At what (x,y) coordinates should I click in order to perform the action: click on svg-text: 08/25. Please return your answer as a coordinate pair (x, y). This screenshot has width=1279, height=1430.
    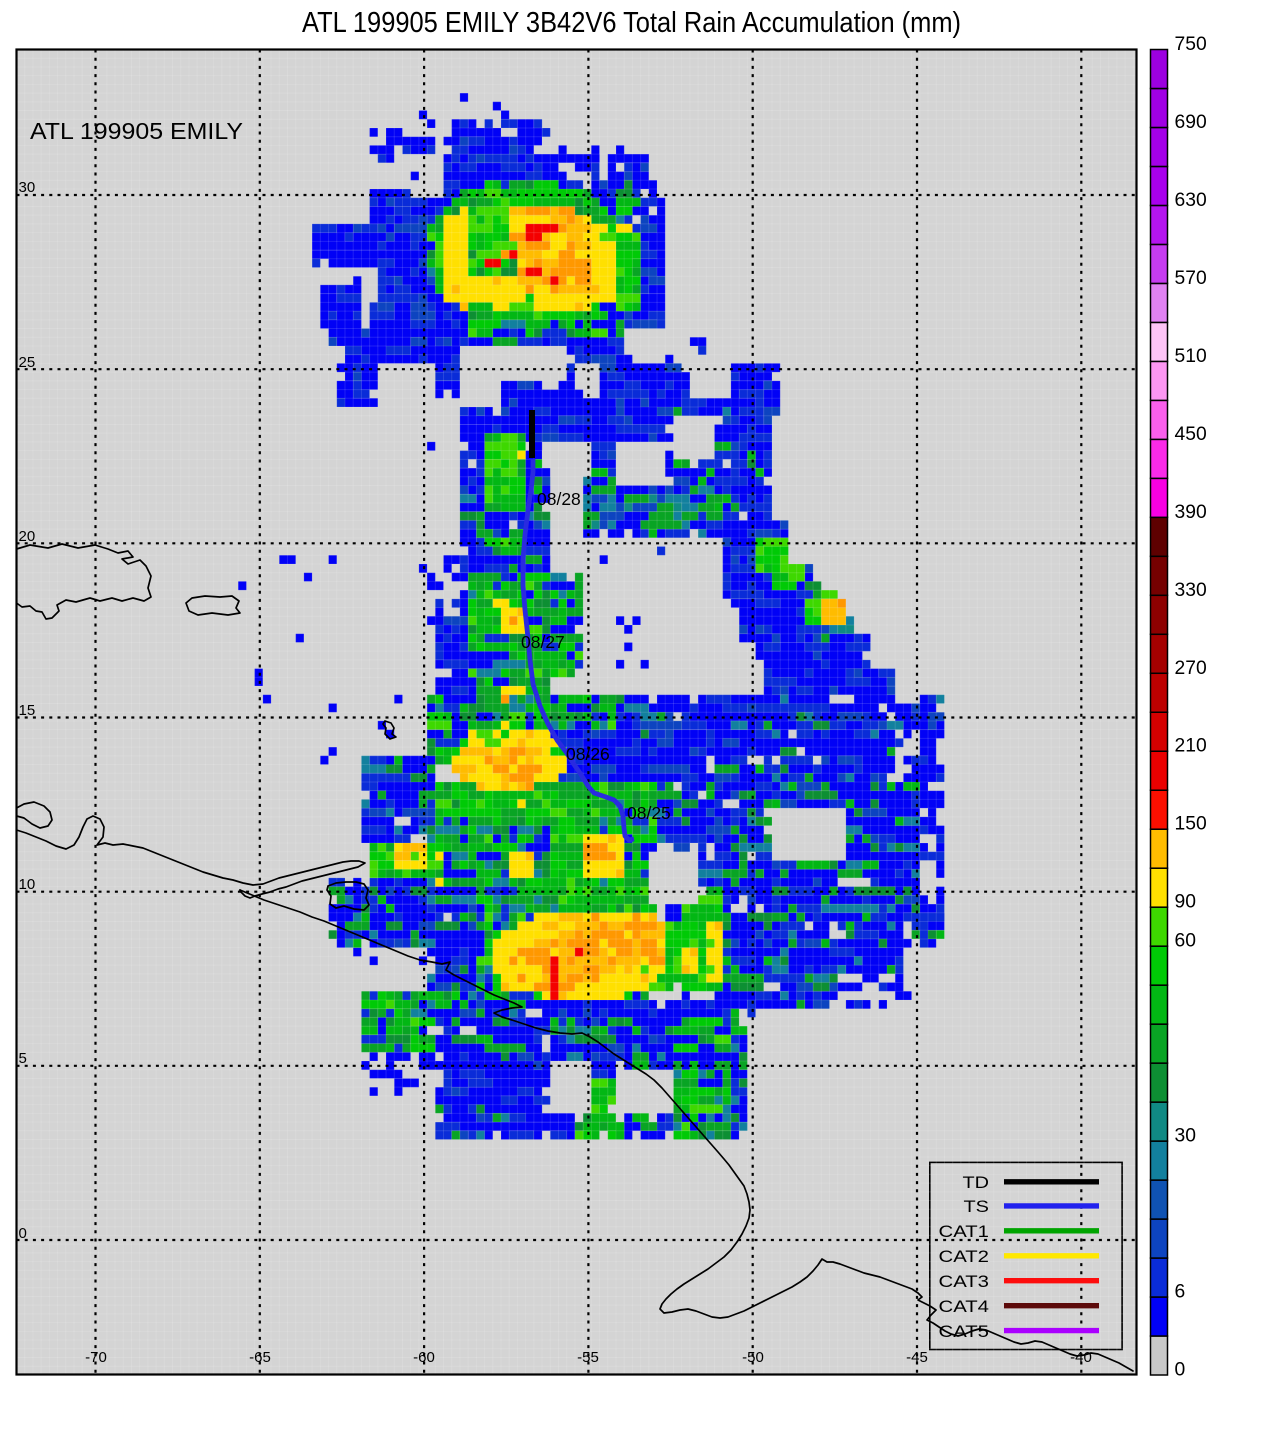
    Looking at the image, I should click on (649, 813).